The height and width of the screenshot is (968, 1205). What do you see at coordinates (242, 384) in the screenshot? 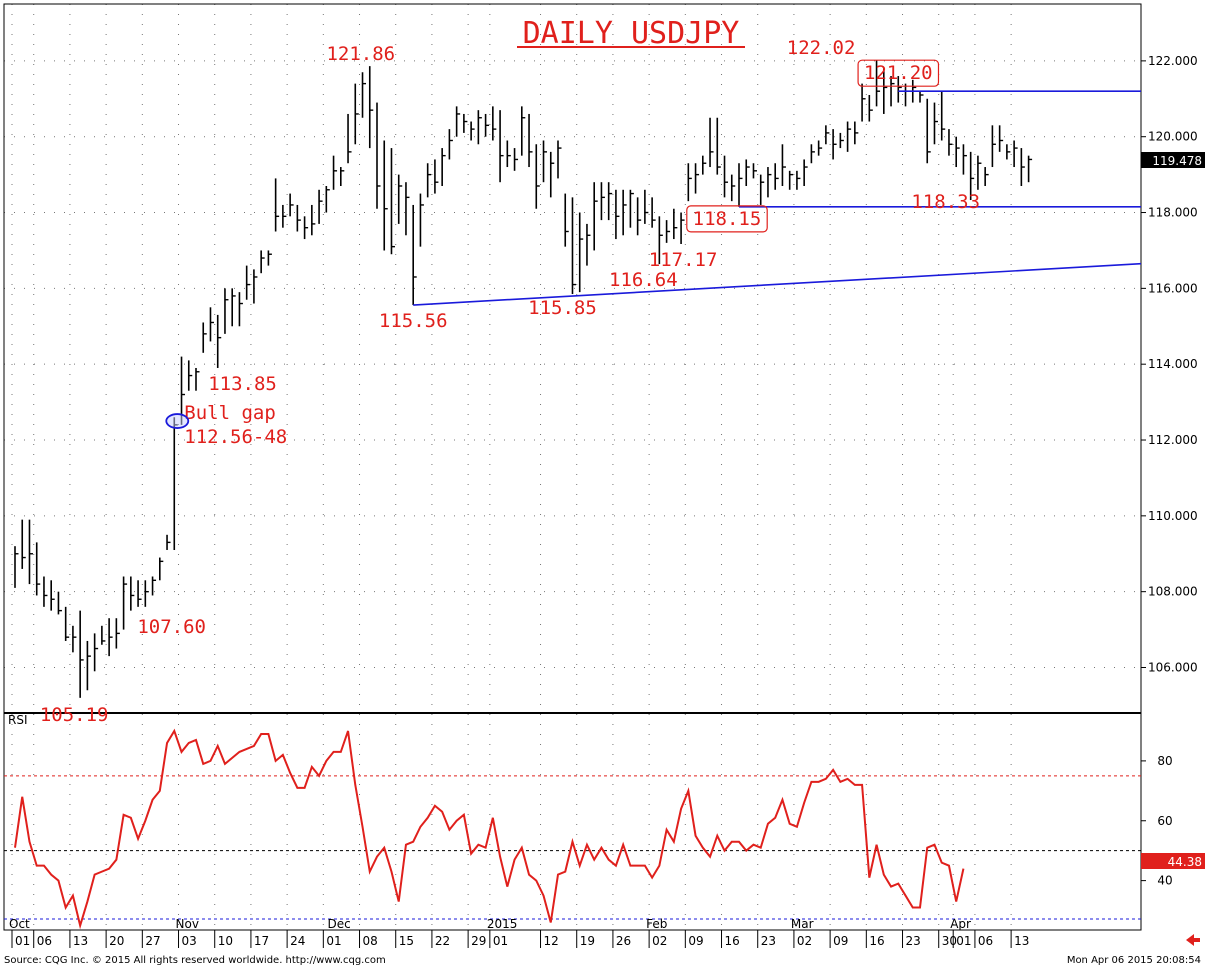
I see `annotation-113-85: 113.85` at bounding box center [242, 384].